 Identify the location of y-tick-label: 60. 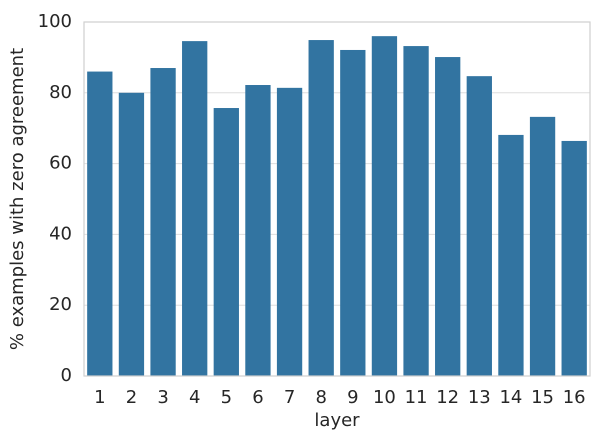
(60, 163).